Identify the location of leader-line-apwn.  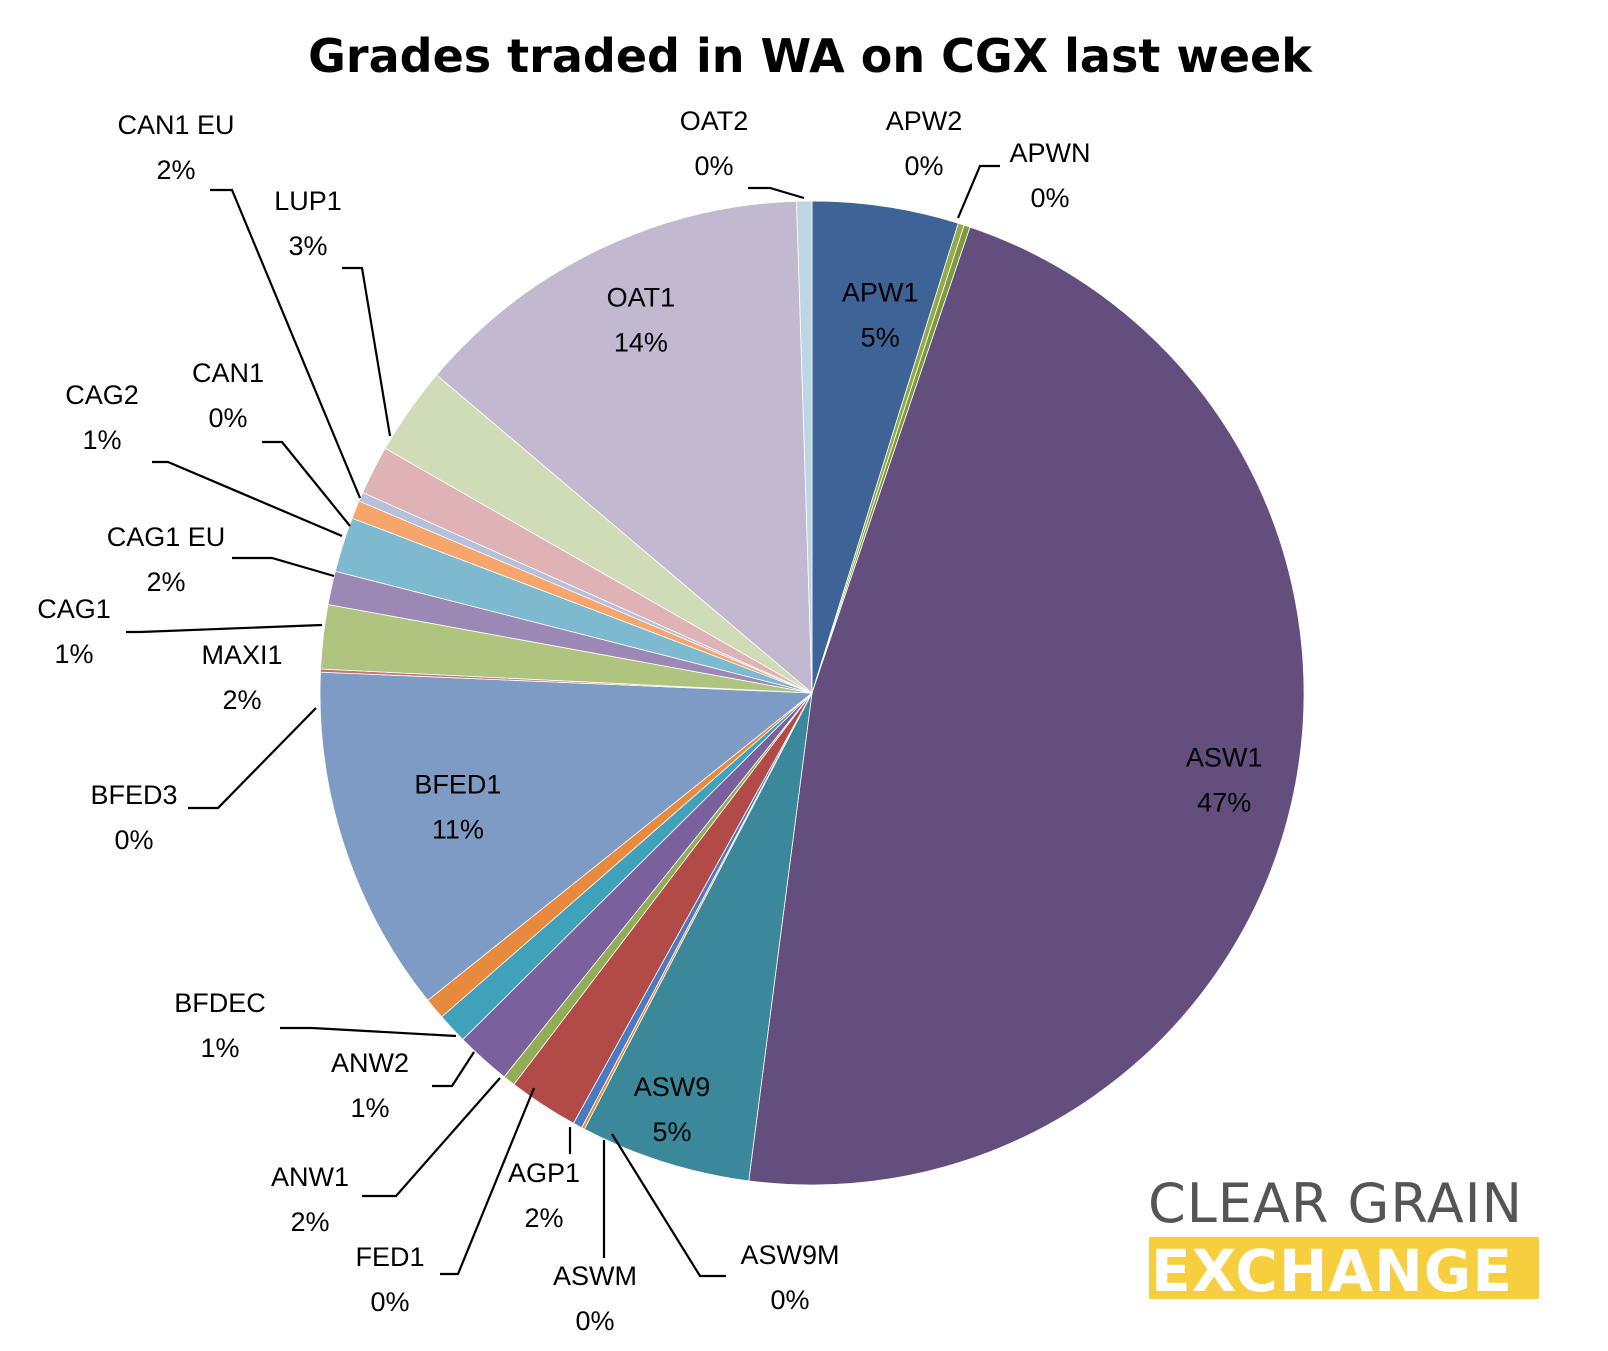
(978, 191).